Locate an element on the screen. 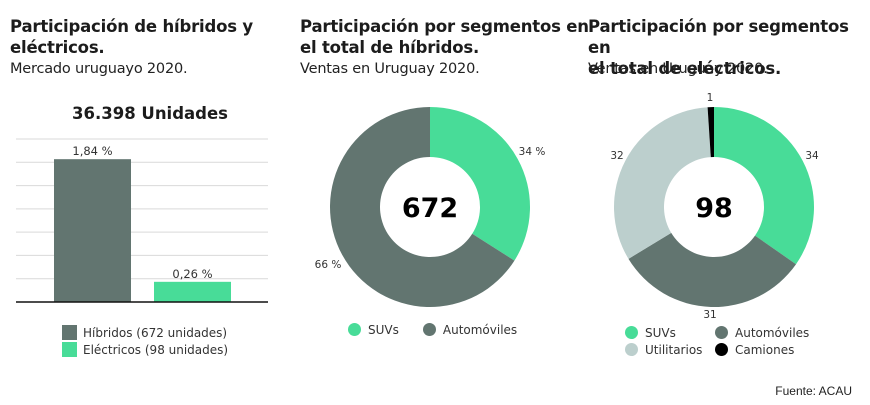  donut-center-total: 98 is located at coordinates (714, 208).